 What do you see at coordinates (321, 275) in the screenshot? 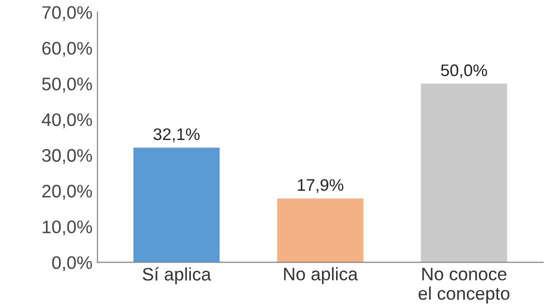
I see `x-tick-label: No aplica` at bounding box center [321, 275].